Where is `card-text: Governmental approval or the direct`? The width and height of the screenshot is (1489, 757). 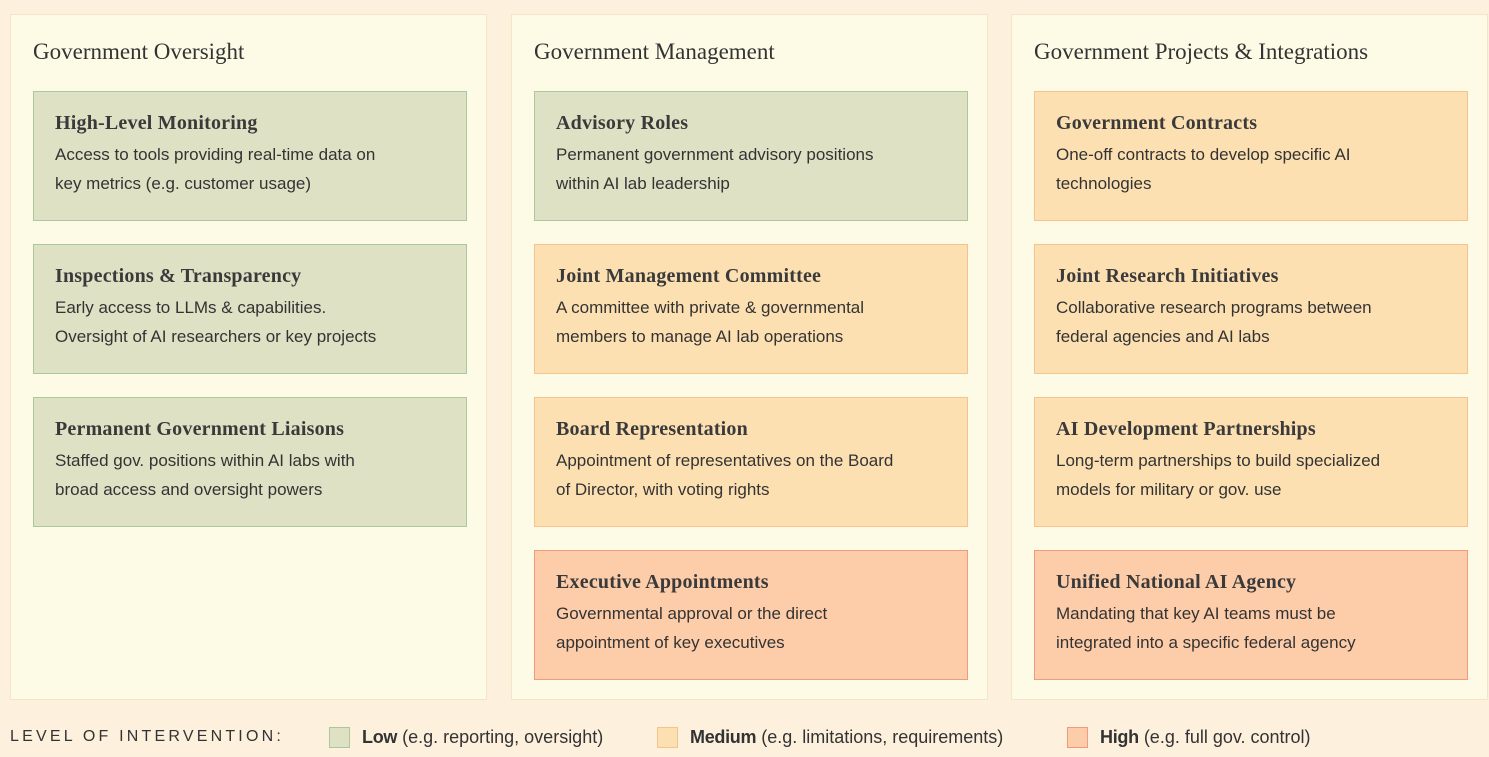
card-text: Governmental approval or the direct is located at coordinates (692, 613).